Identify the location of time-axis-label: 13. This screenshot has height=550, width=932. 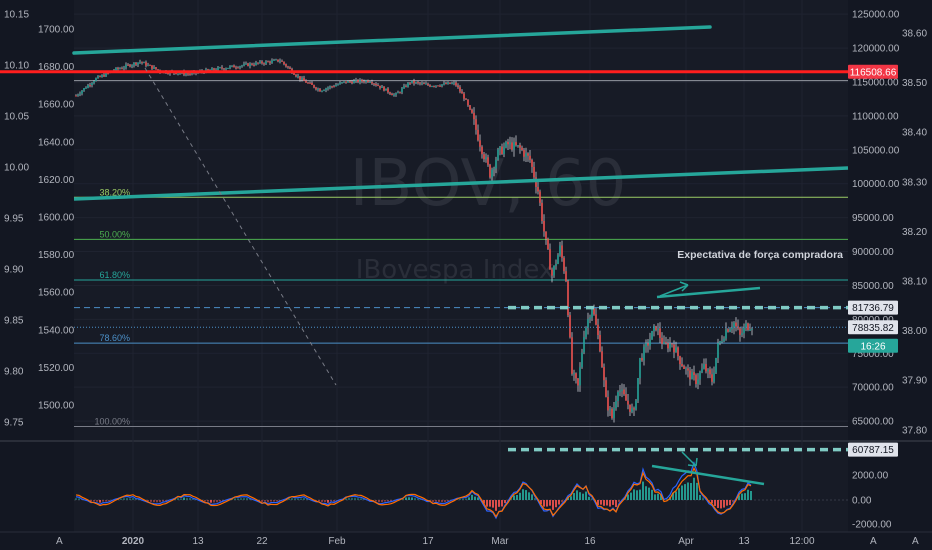
(198, 541).